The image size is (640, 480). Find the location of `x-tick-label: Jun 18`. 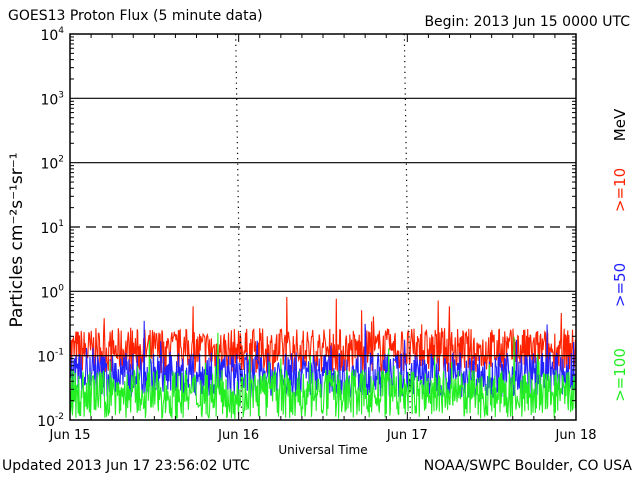

x-tick-label: Jun 18 is located at coordinates (576, 435).